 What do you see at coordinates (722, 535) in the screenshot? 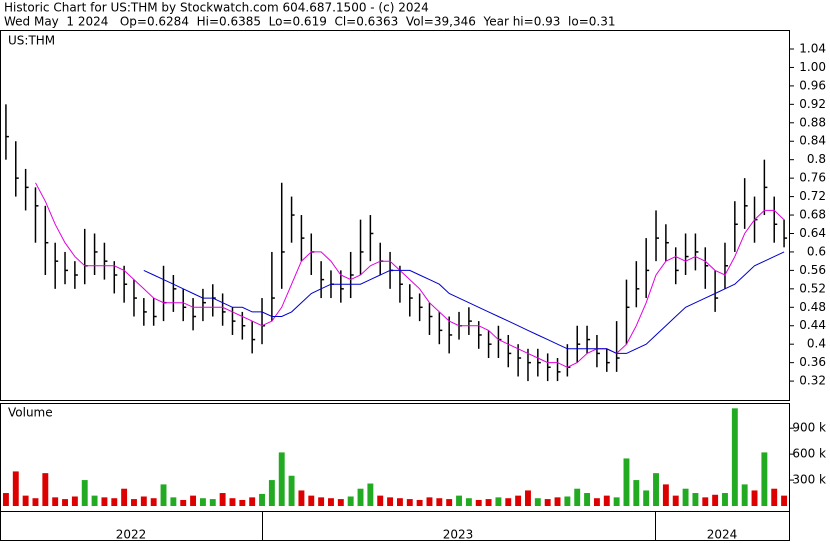
I see `year-label: 2024` at bounding box center [722, 535].